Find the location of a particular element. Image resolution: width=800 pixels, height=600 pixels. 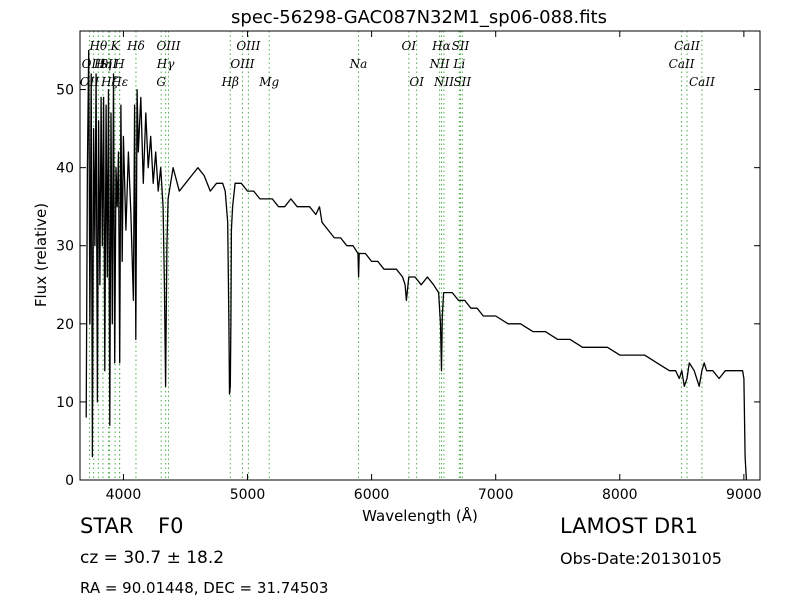

y-tick-label-3: 30 is located at coordinates (65, 247).